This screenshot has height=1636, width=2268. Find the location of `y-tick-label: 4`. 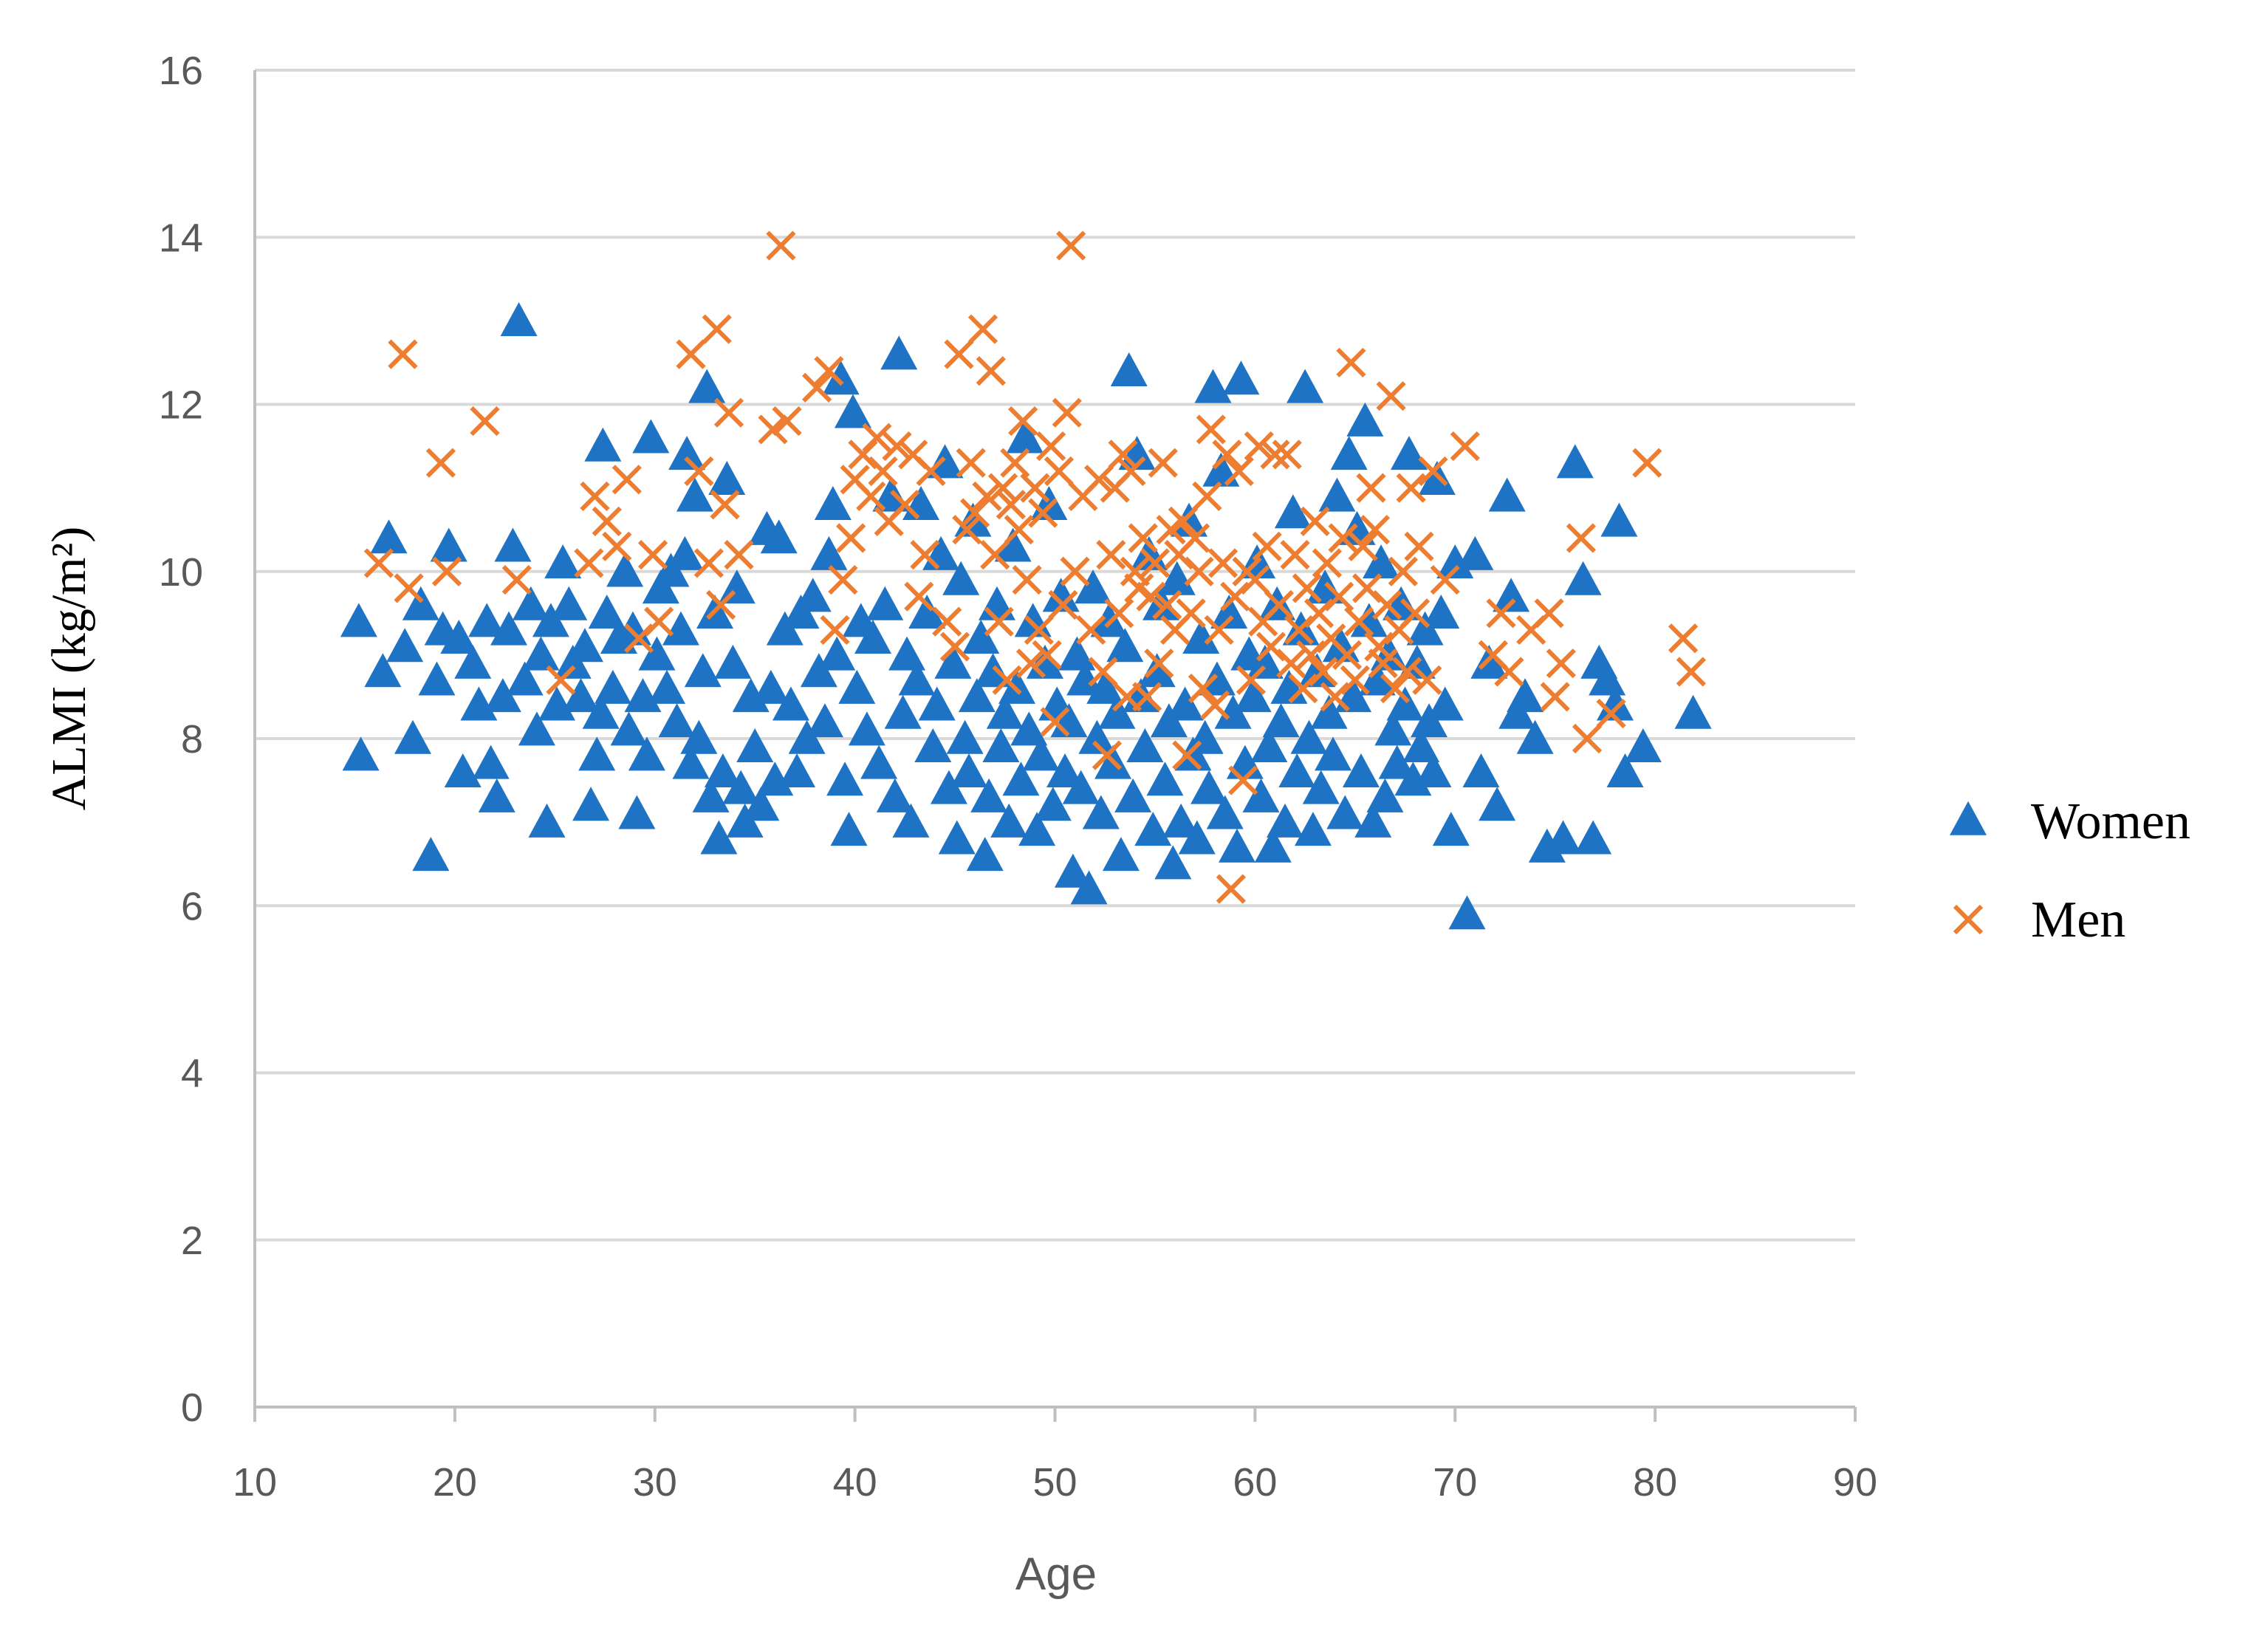

y-tick-label: 4 is located at coordinates (192, 1074).